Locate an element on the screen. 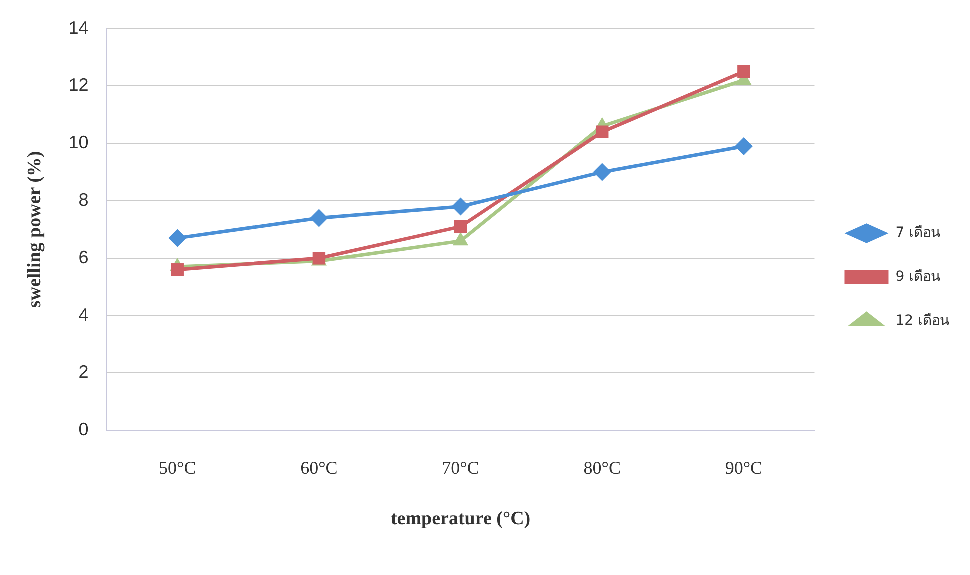 The height and width of the screenshot is (575, 970). legend-label: 12 เดือน is located at coordinates (923, 321).